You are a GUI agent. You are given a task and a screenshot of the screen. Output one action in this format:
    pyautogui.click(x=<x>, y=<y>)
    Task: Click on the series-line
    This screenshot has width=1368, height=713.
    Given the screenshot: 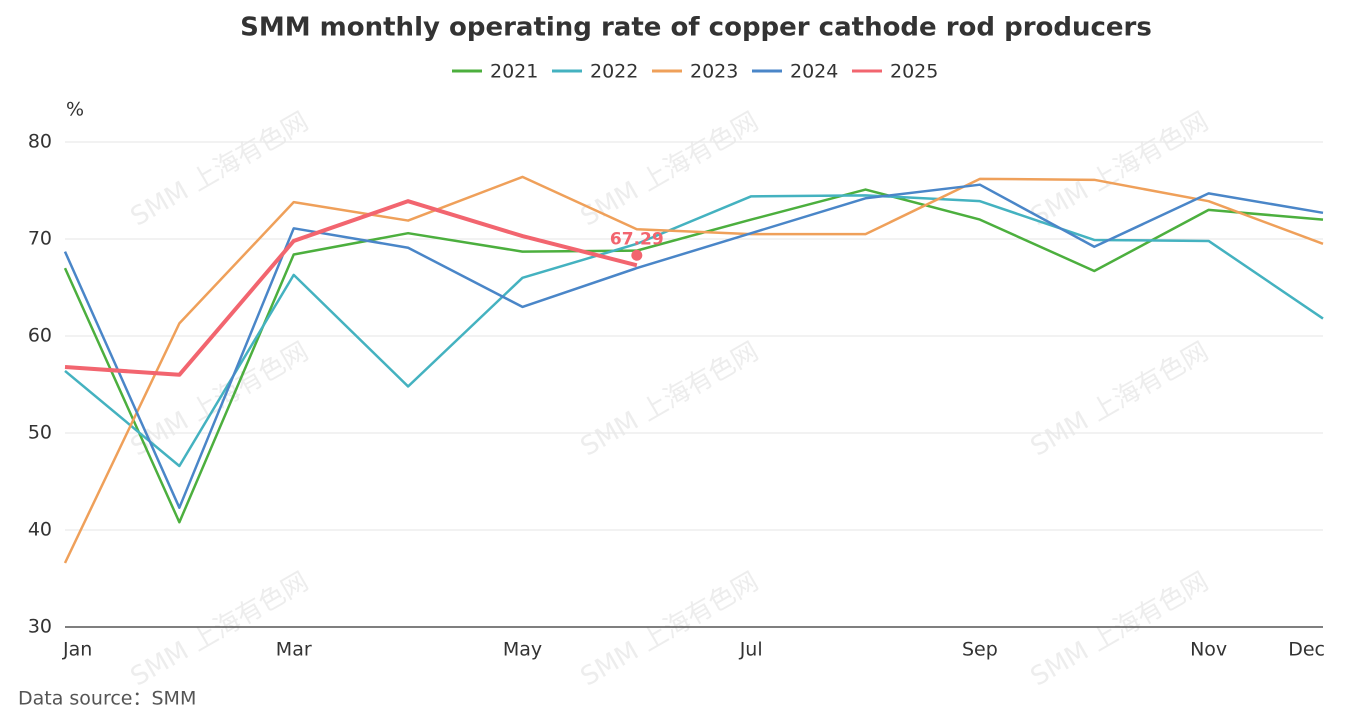 What is the action you would take?
    pyautogui.click(x=351, y=288)
    